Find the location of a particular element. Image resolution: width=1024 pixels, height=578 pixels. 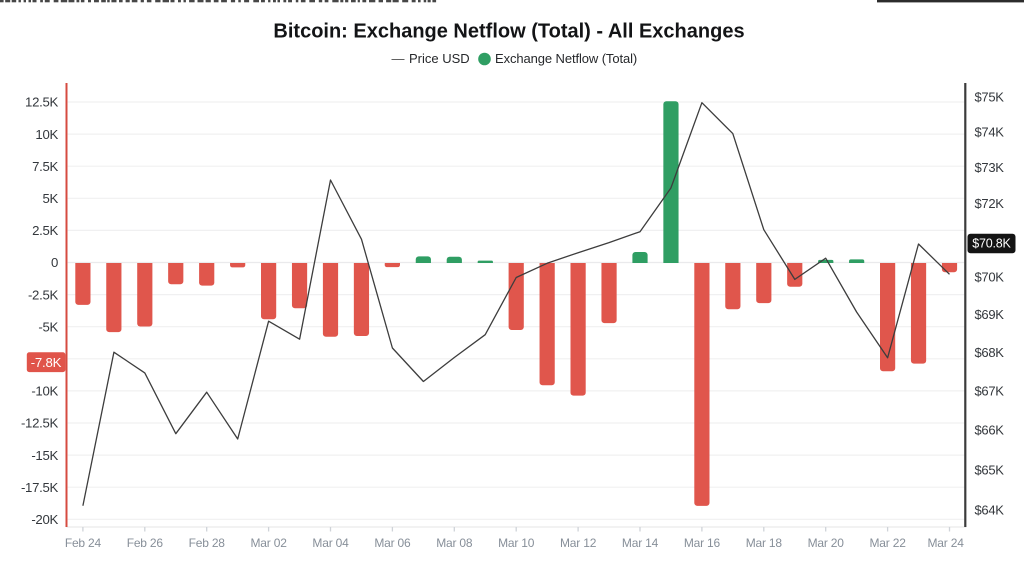

svg-text: Feb 28 is located at coordinates (207, 543).